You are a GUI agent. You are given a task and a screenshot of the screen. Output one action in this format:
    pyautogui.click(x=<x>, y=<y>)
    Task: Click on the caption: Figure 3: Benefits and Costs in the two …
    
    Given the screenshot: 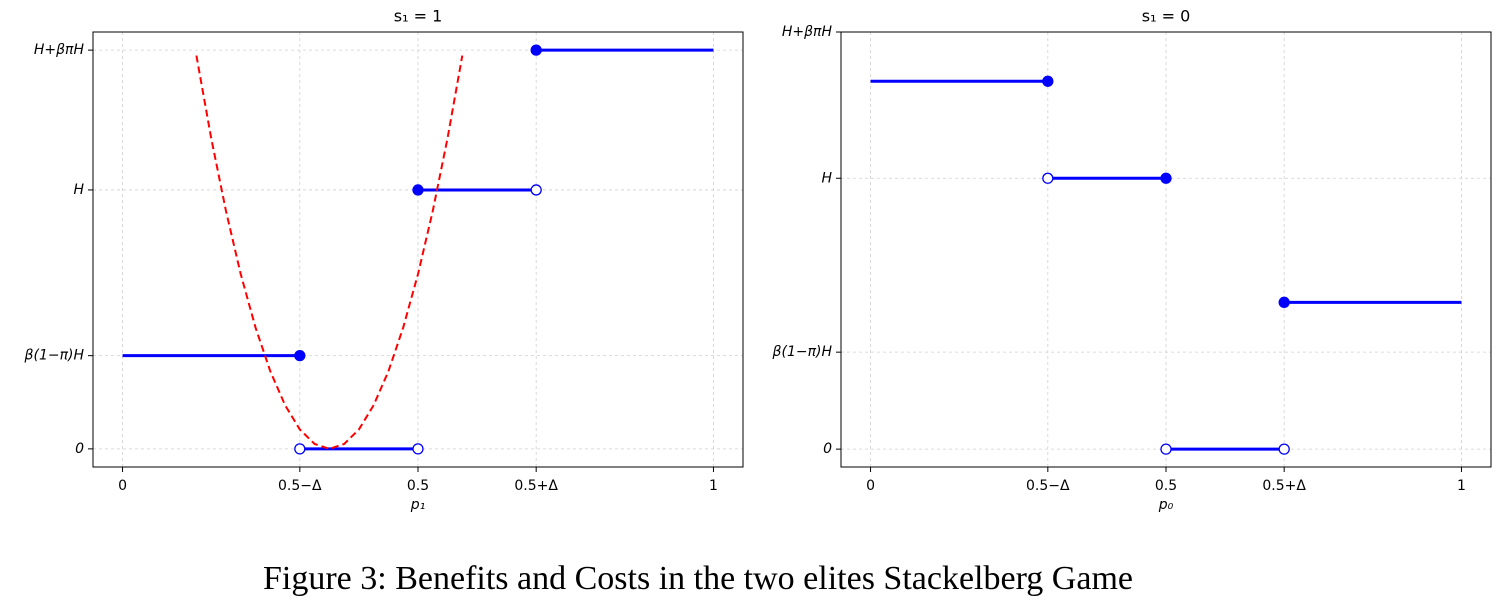 What is the action you would take?
    pyautogui.click(x=698, y=578)
    